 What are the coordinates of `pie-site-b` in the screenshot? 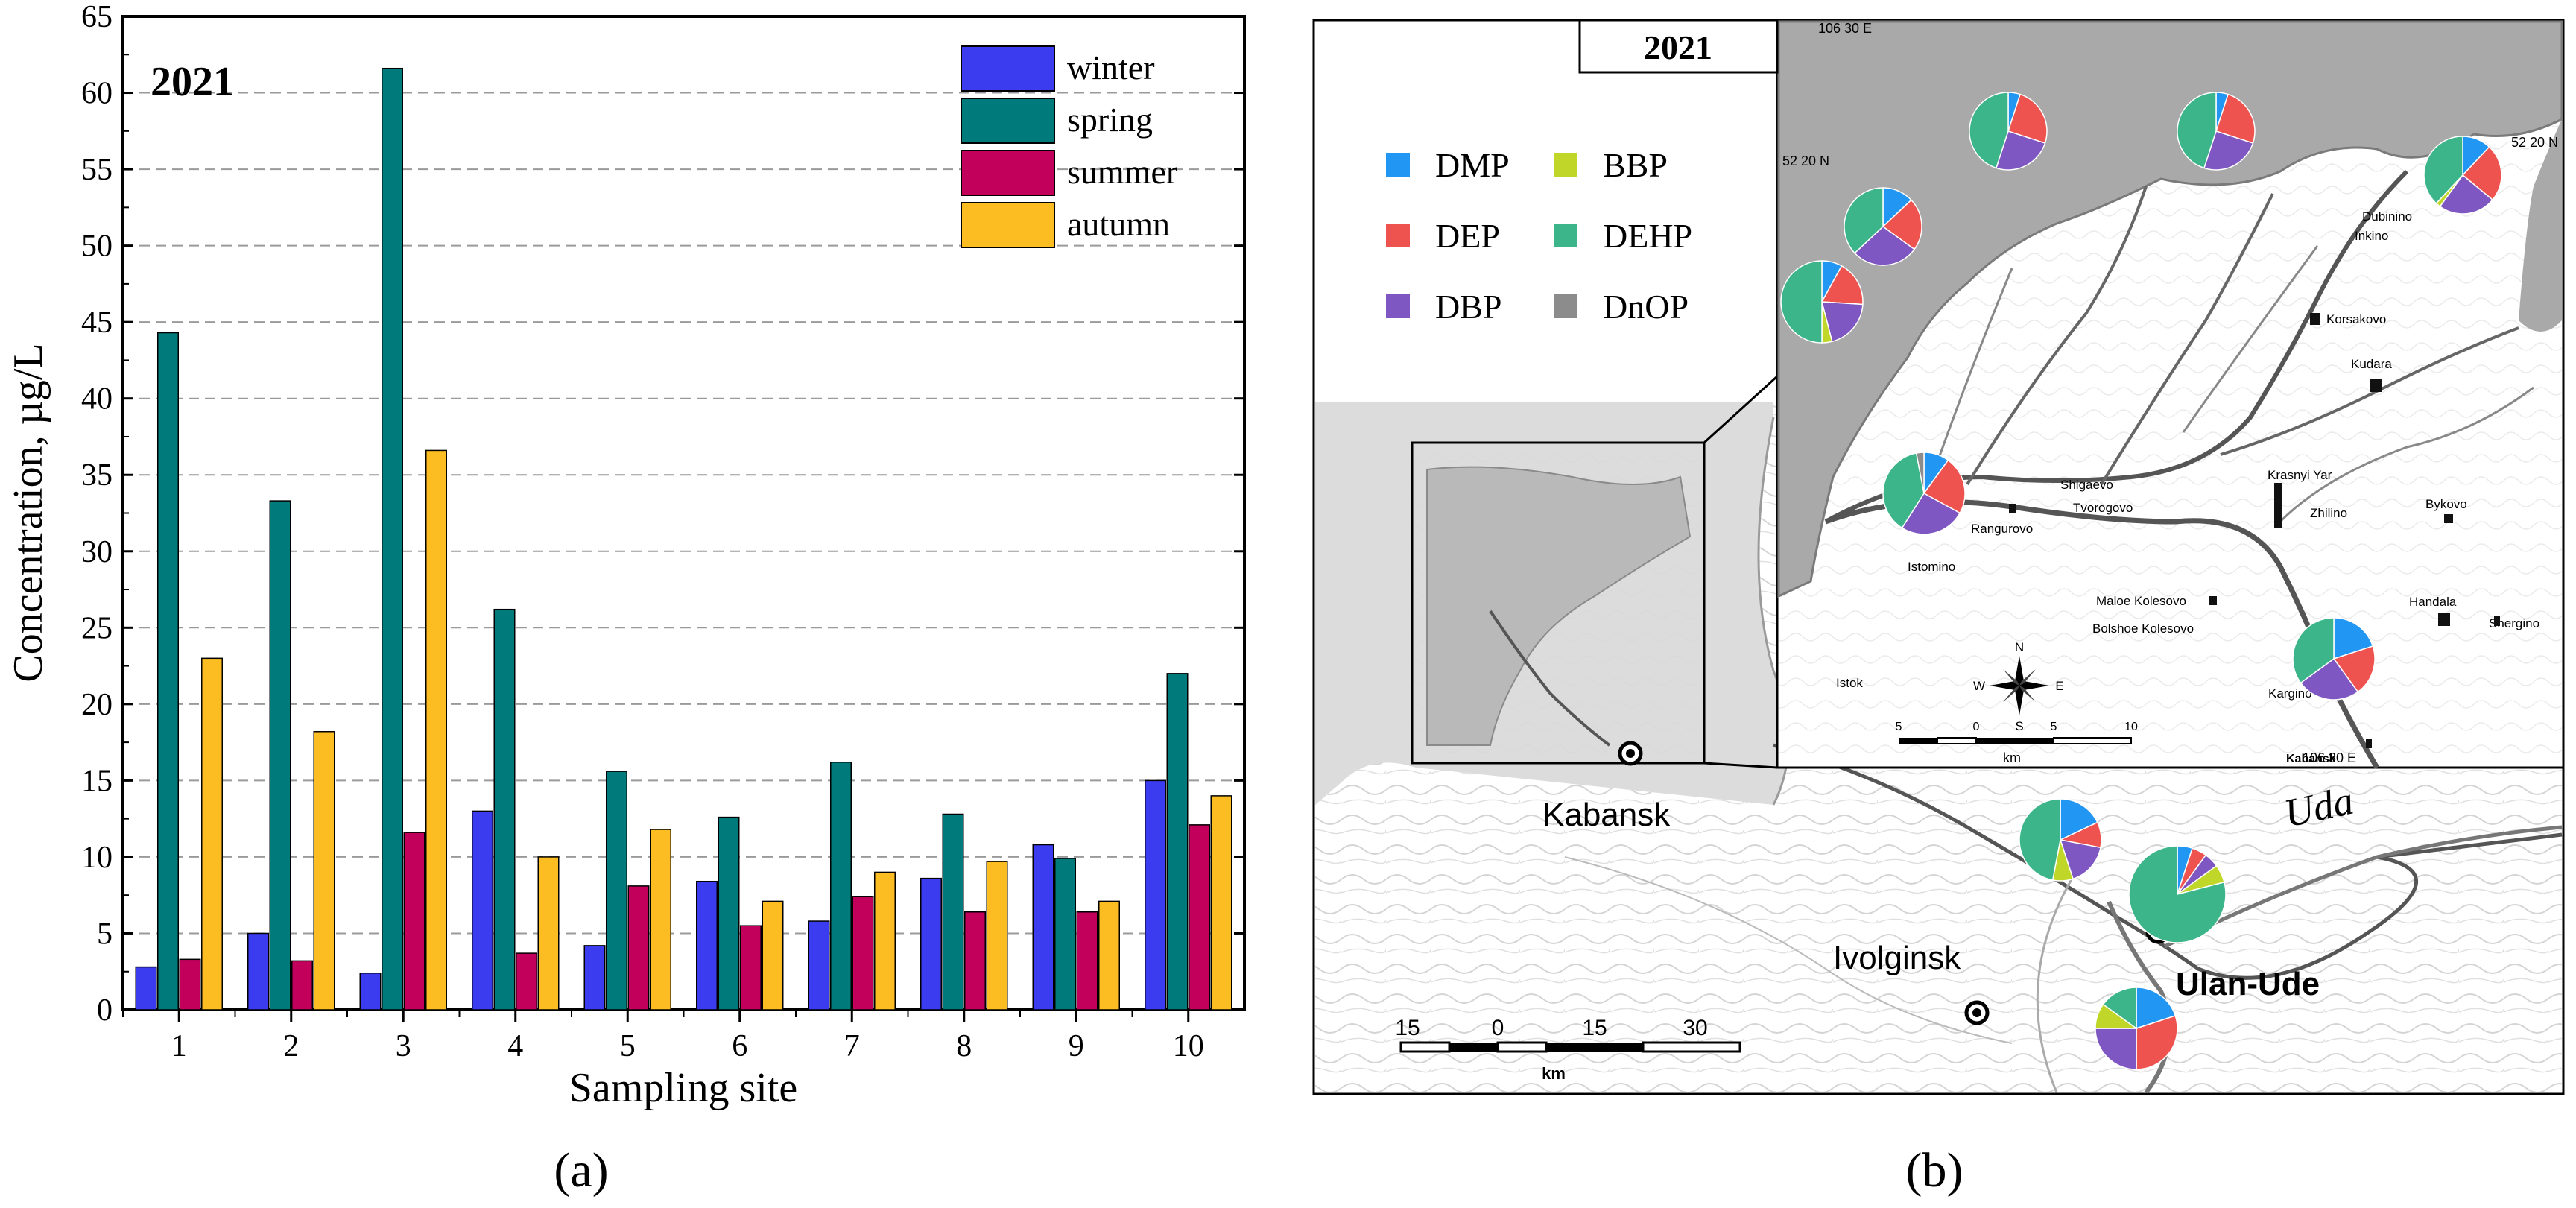 It's located at (2216, 131).